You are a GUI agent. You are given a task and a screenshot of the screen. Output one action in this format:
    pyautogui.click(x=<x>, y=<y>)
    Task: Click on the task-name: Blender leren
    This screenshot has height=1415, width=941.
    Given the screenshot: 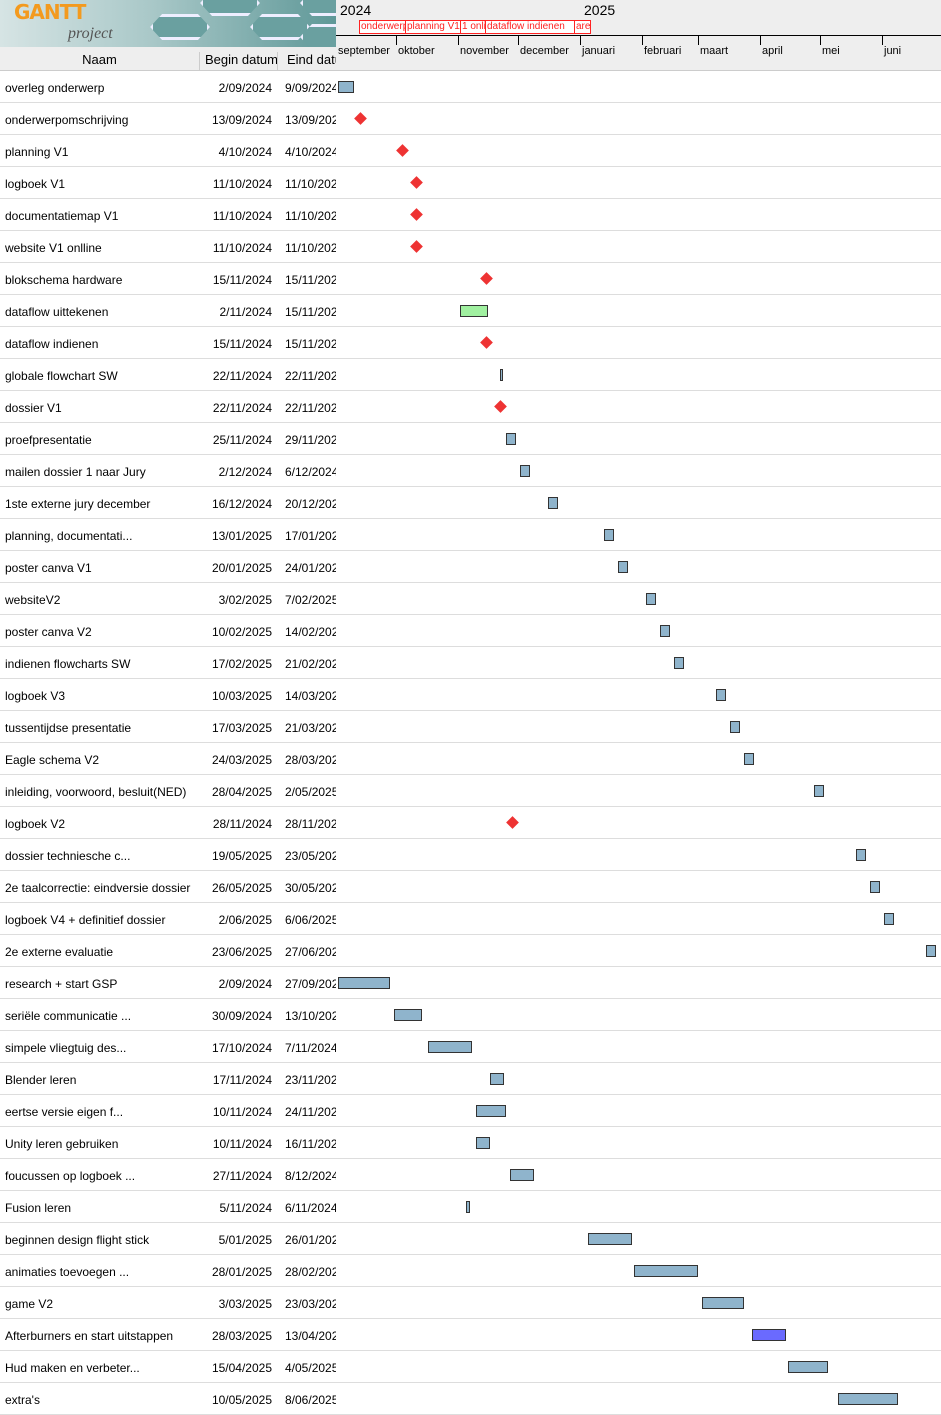 What is the action you would take?
    pyautogui.click(x=41, y=1080)
    